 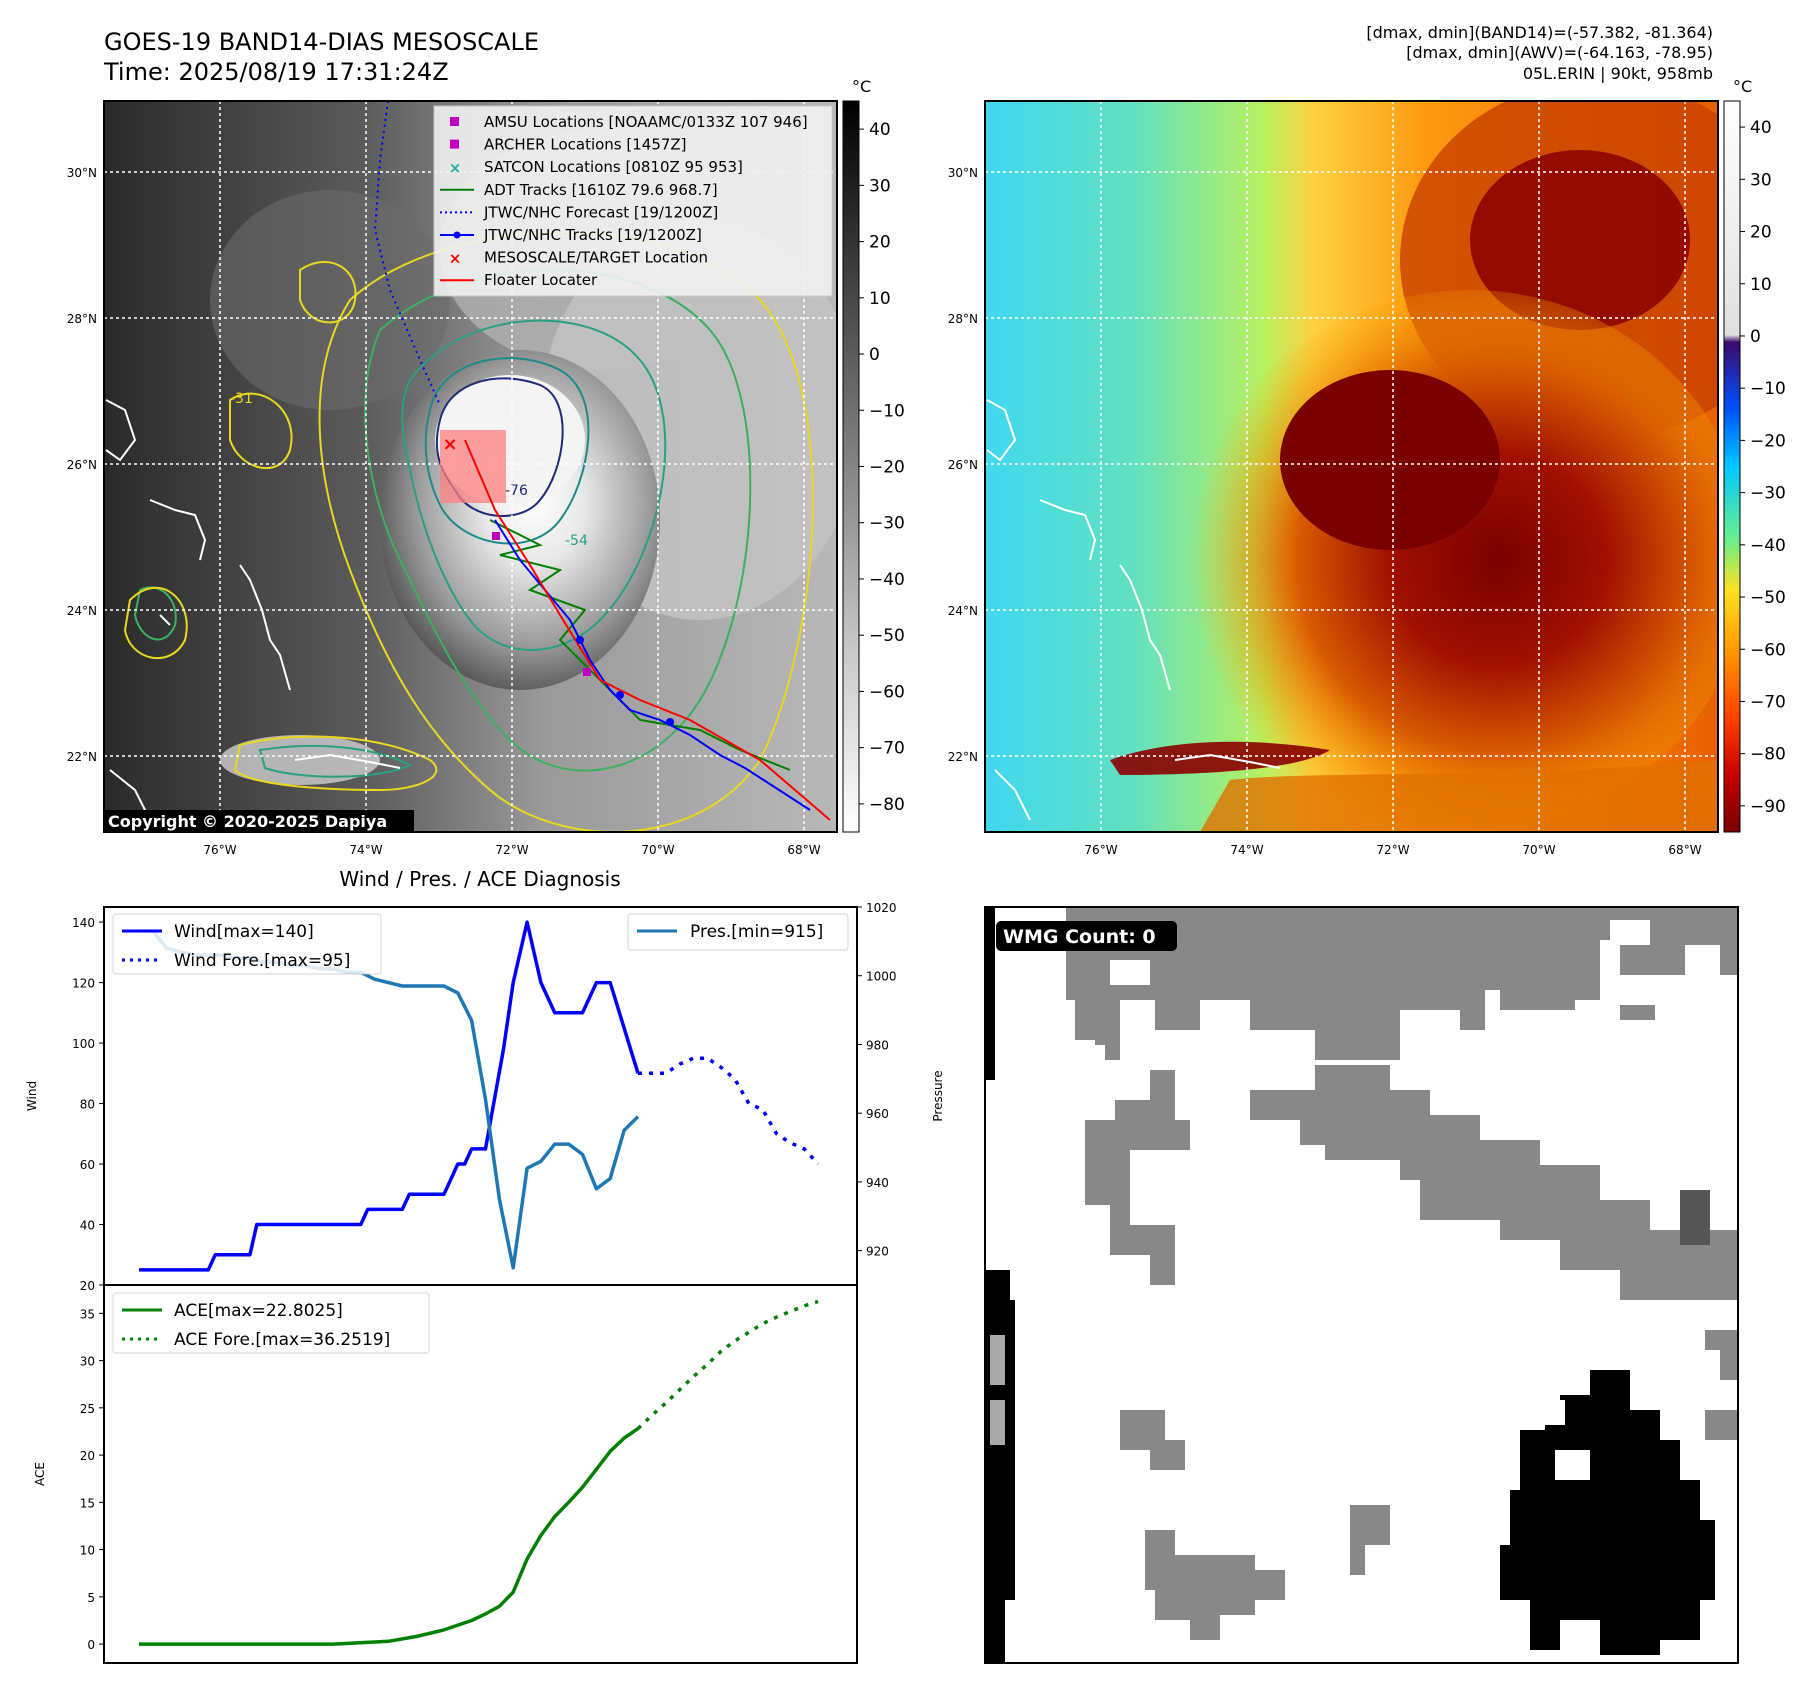 What do you see at coordinates (558, 580) in the screenshot?
I see `track-markers: ×` at bounding box center [558, 580].